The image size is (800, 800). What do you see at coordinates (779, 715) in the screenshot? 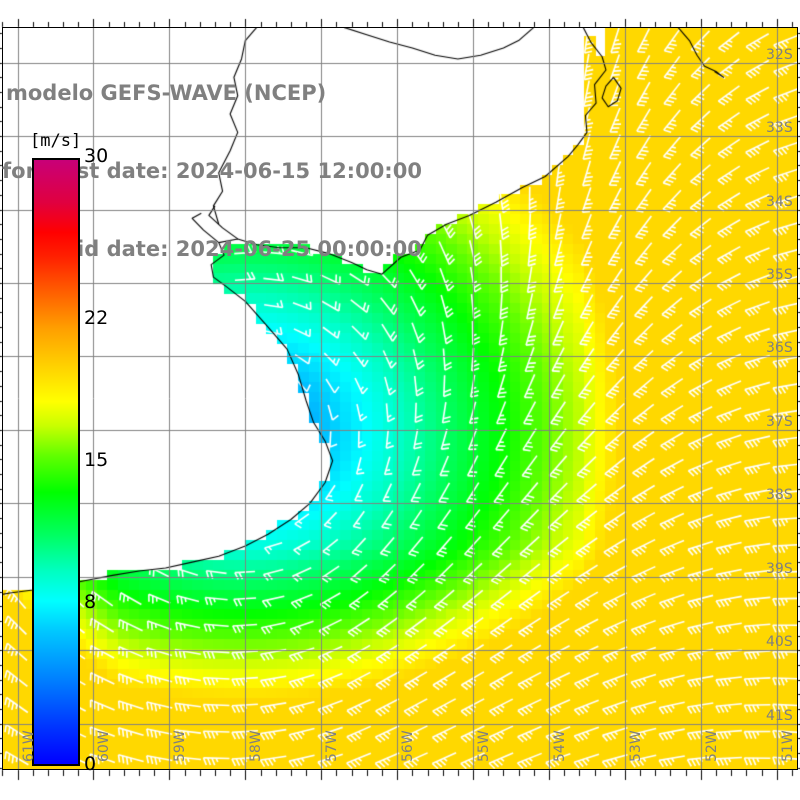
I see `lat-label-41S: 41S` at bounding box center [779, 715].